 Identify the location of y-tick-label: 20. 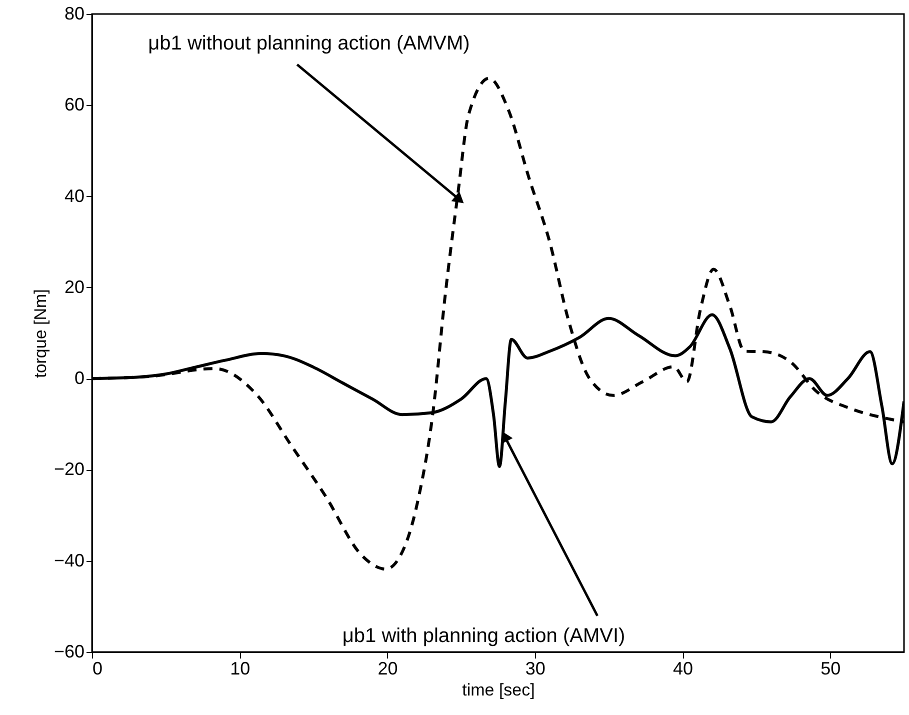
(74, 286).